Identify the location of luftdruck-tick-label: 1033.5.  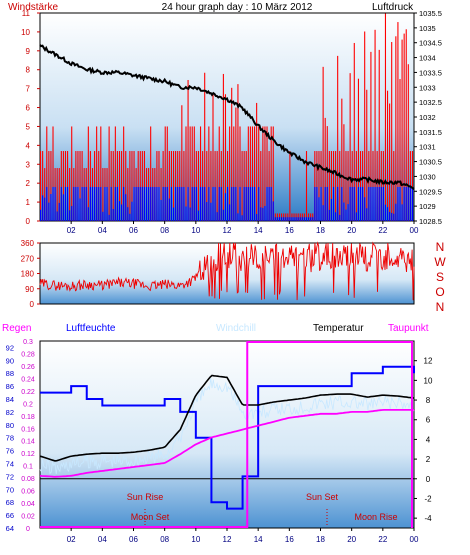
(430, 72).